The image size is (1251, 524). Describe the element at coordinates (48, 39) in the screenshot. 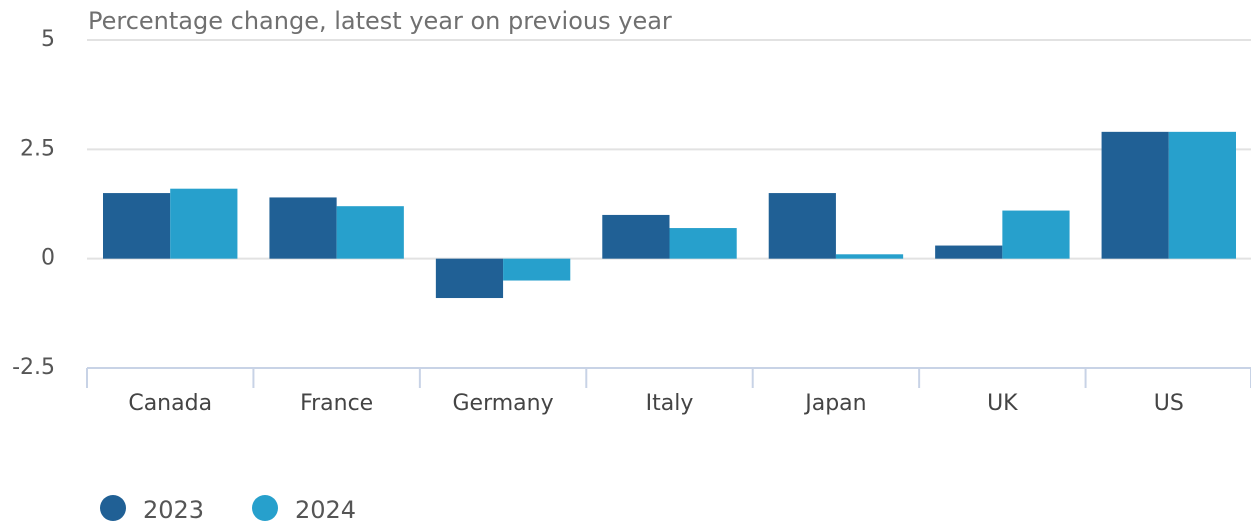

I see `y-tick-label: 5` at that location.